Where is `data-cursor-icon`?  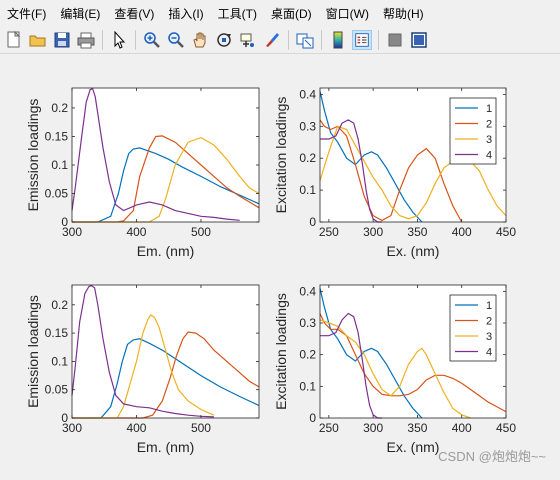 data-cursor-icon is located at coordinates (247, 40).